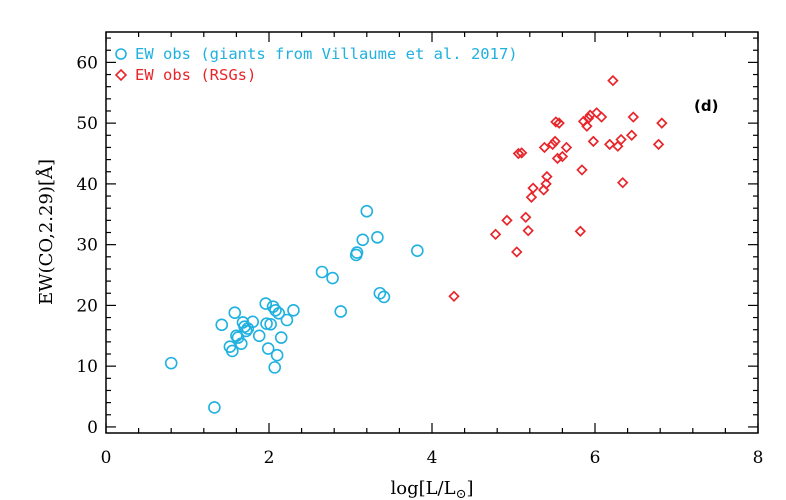  What do you see at coordinates (558, 188) in the screenshot?
I see `series-rsgs` at bounding box center [558, 188].